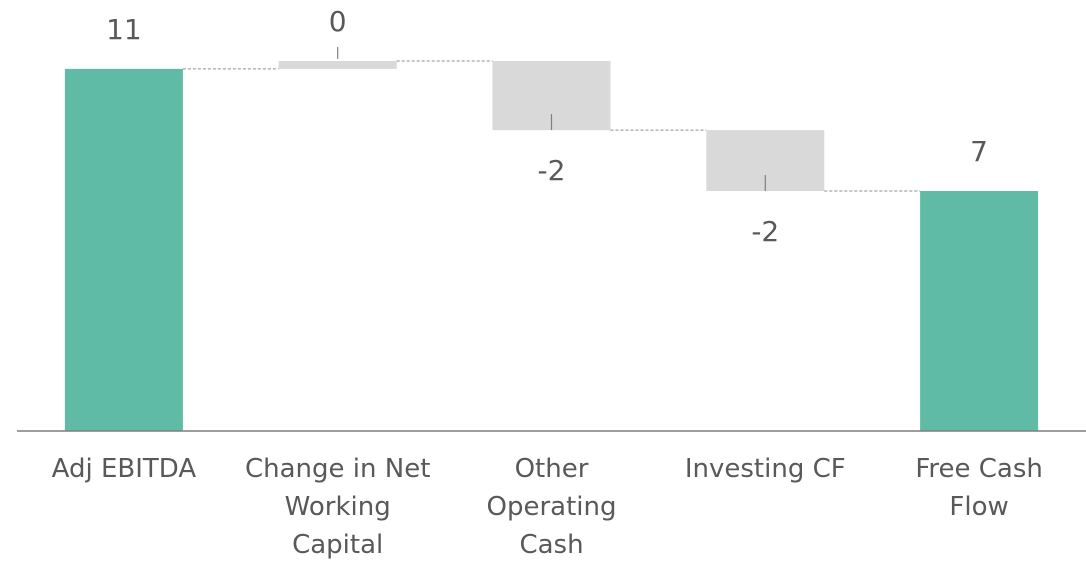  What do you see at coordinates (765, 469) in the screenshot?
I see `x-tick-label: Investing CF` at bounding box center [765, 469].